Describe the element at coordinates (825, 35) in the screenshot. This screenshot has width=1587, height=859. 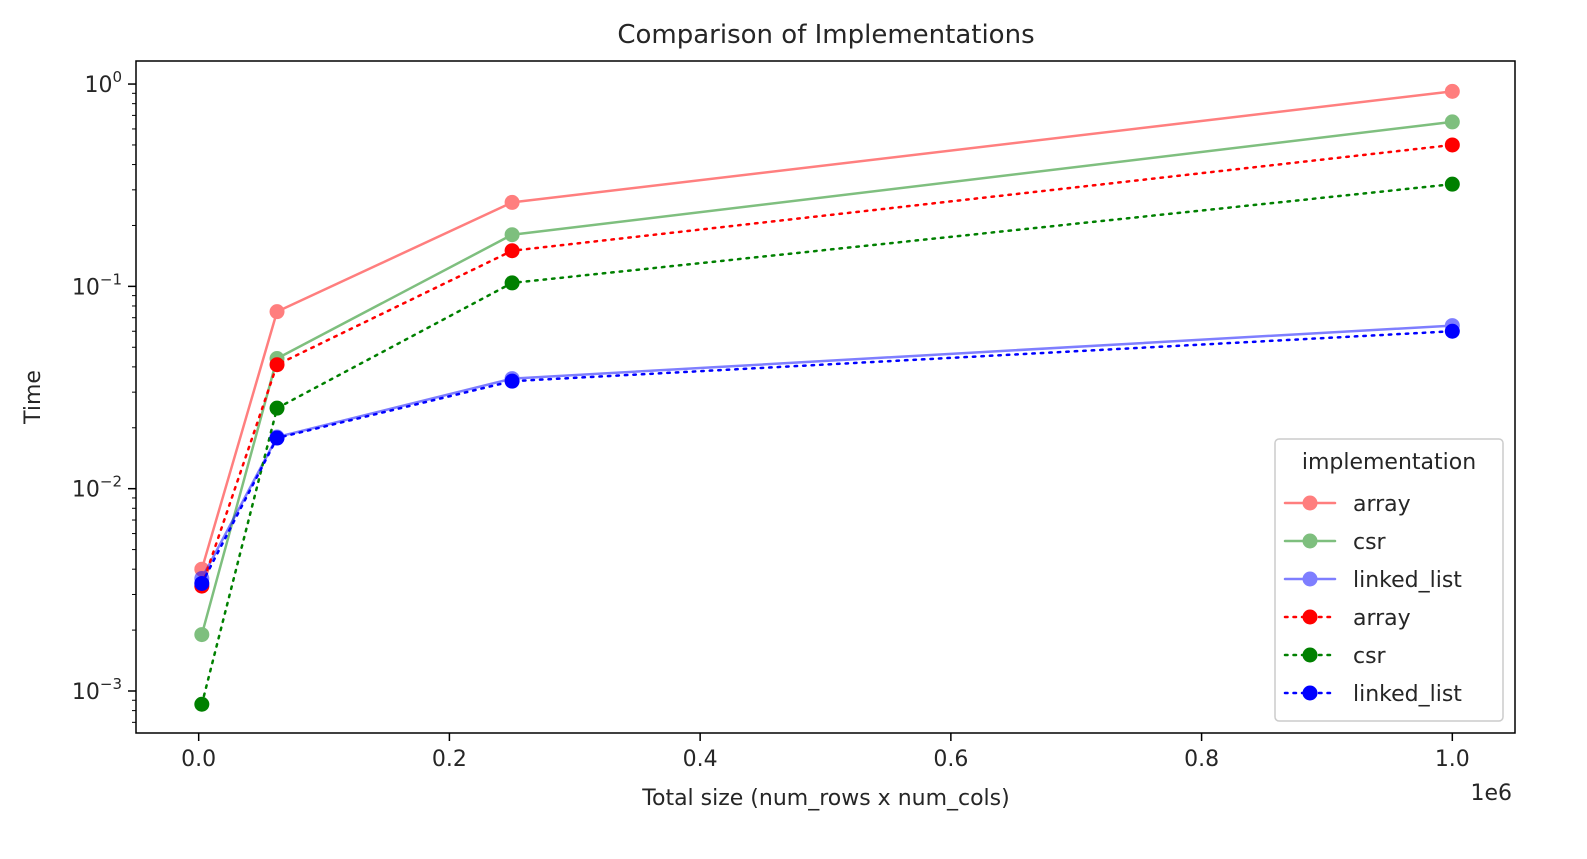
I see `chart-title: Comparison of Implementations` at that location.